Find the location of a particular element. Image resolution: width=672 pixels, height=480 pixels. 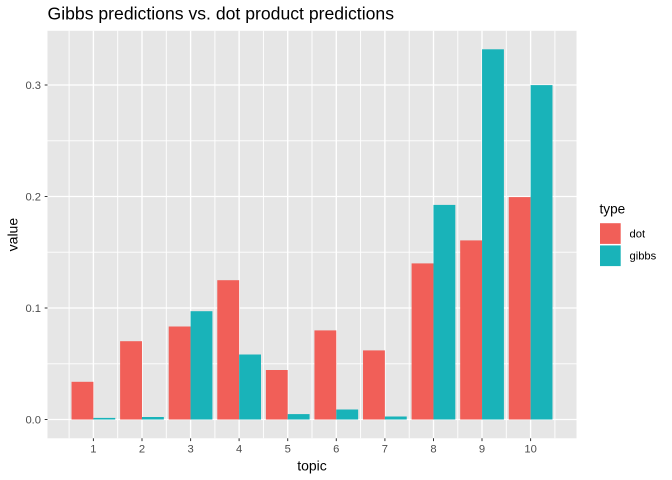

svg-text: 7 is located at coordinates (385, 450).